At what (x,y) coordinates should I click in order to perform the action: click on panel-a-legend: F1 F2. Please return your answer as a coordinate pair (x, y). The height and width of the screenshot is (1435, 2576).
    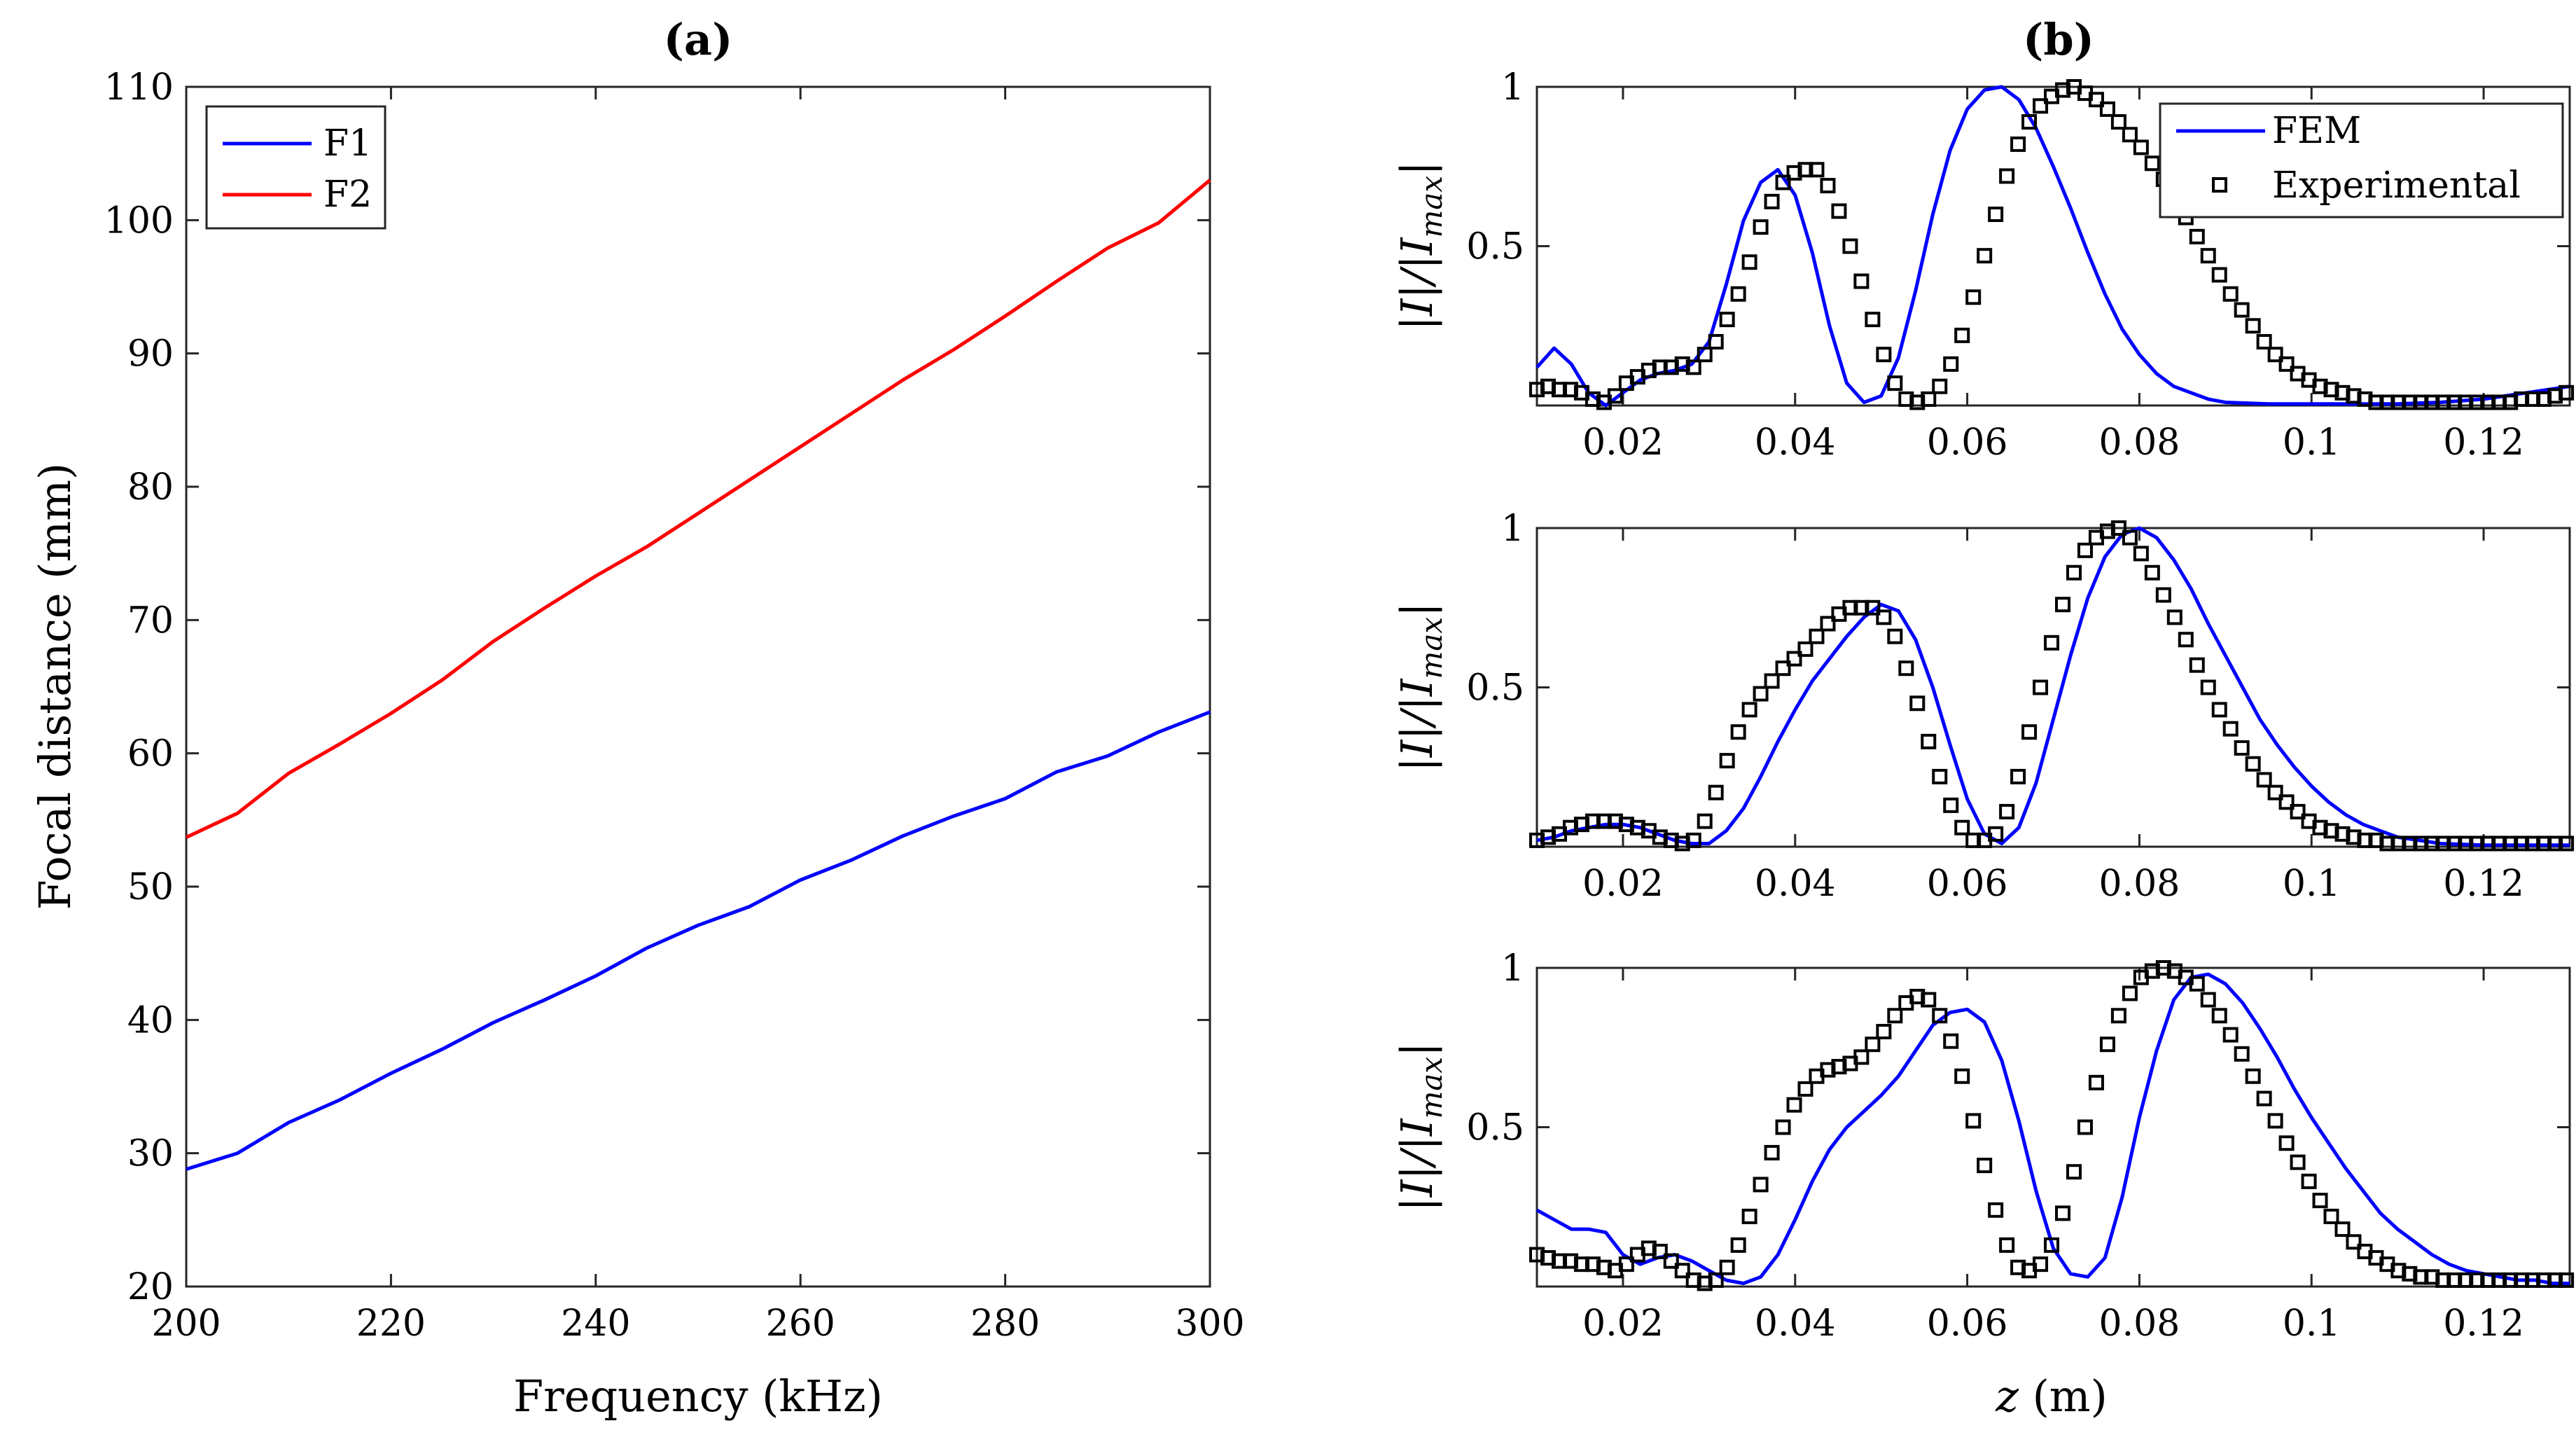
    Looking at the image, I should click on (296, 167).